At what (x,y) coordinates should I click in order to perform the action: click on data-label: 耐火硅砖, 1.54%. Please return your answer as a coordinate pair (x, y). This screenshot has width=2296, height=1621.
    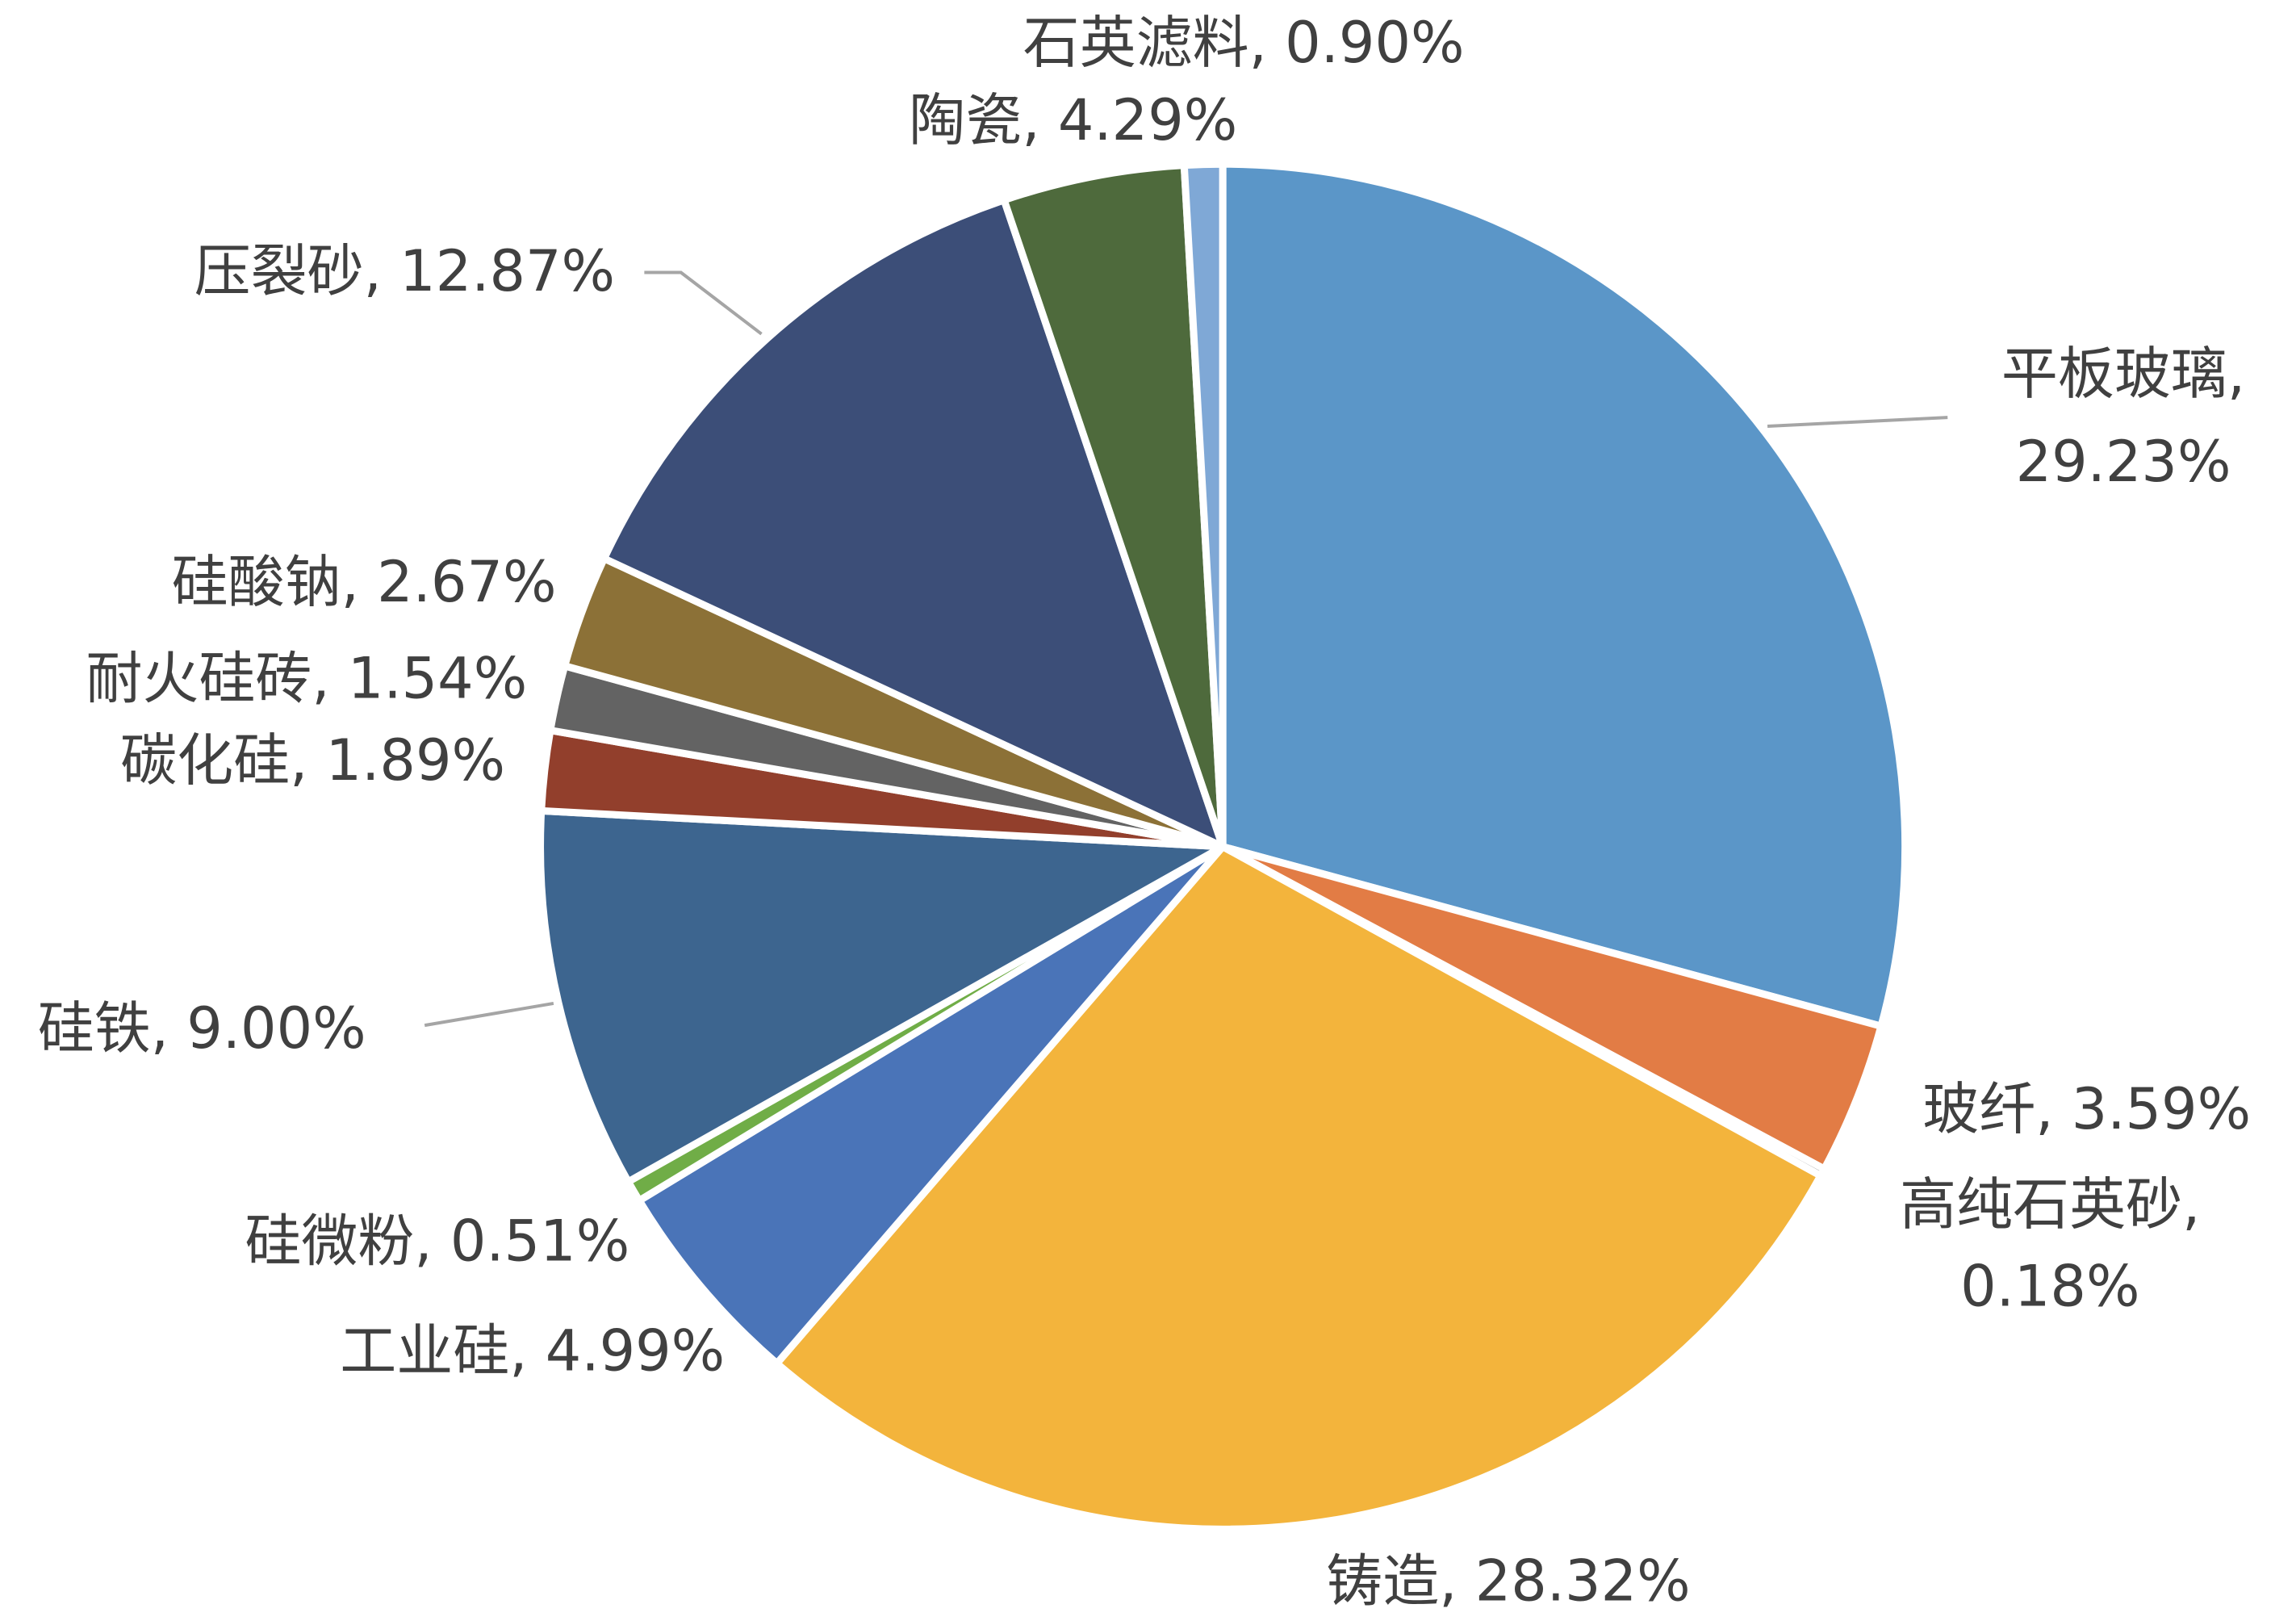
    Looking at the image, I should click on (306, 679).